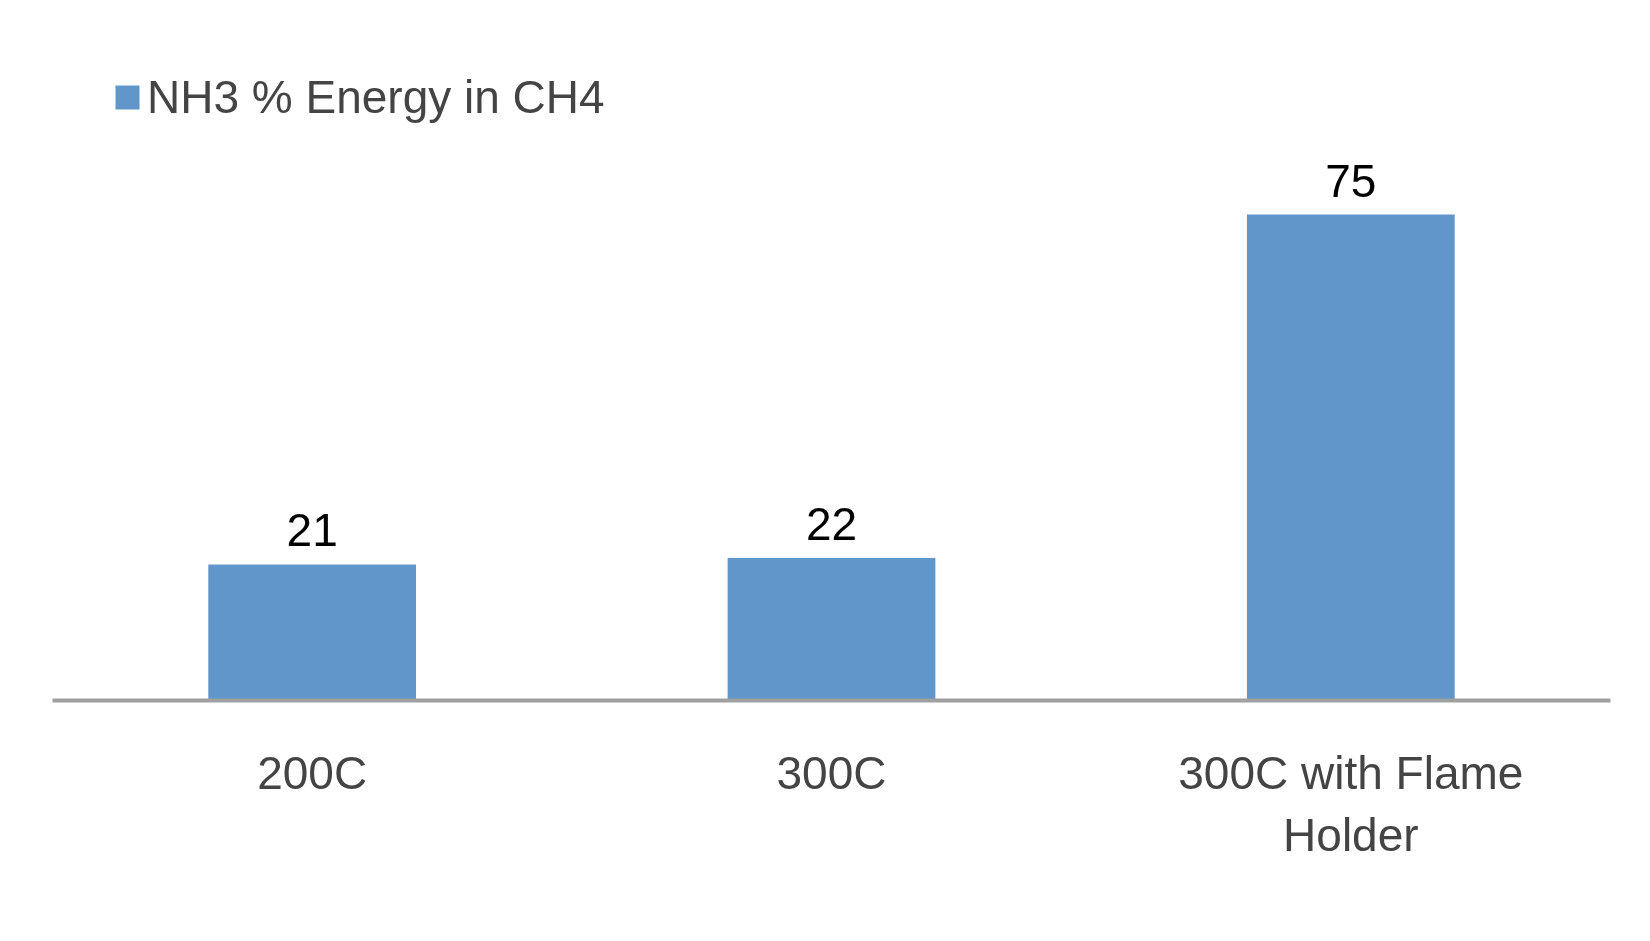 The width and height of the screenshot is (1650, 941). I want to click on x-tick-label: 300C with Flame Holder, so click(1351, 803).